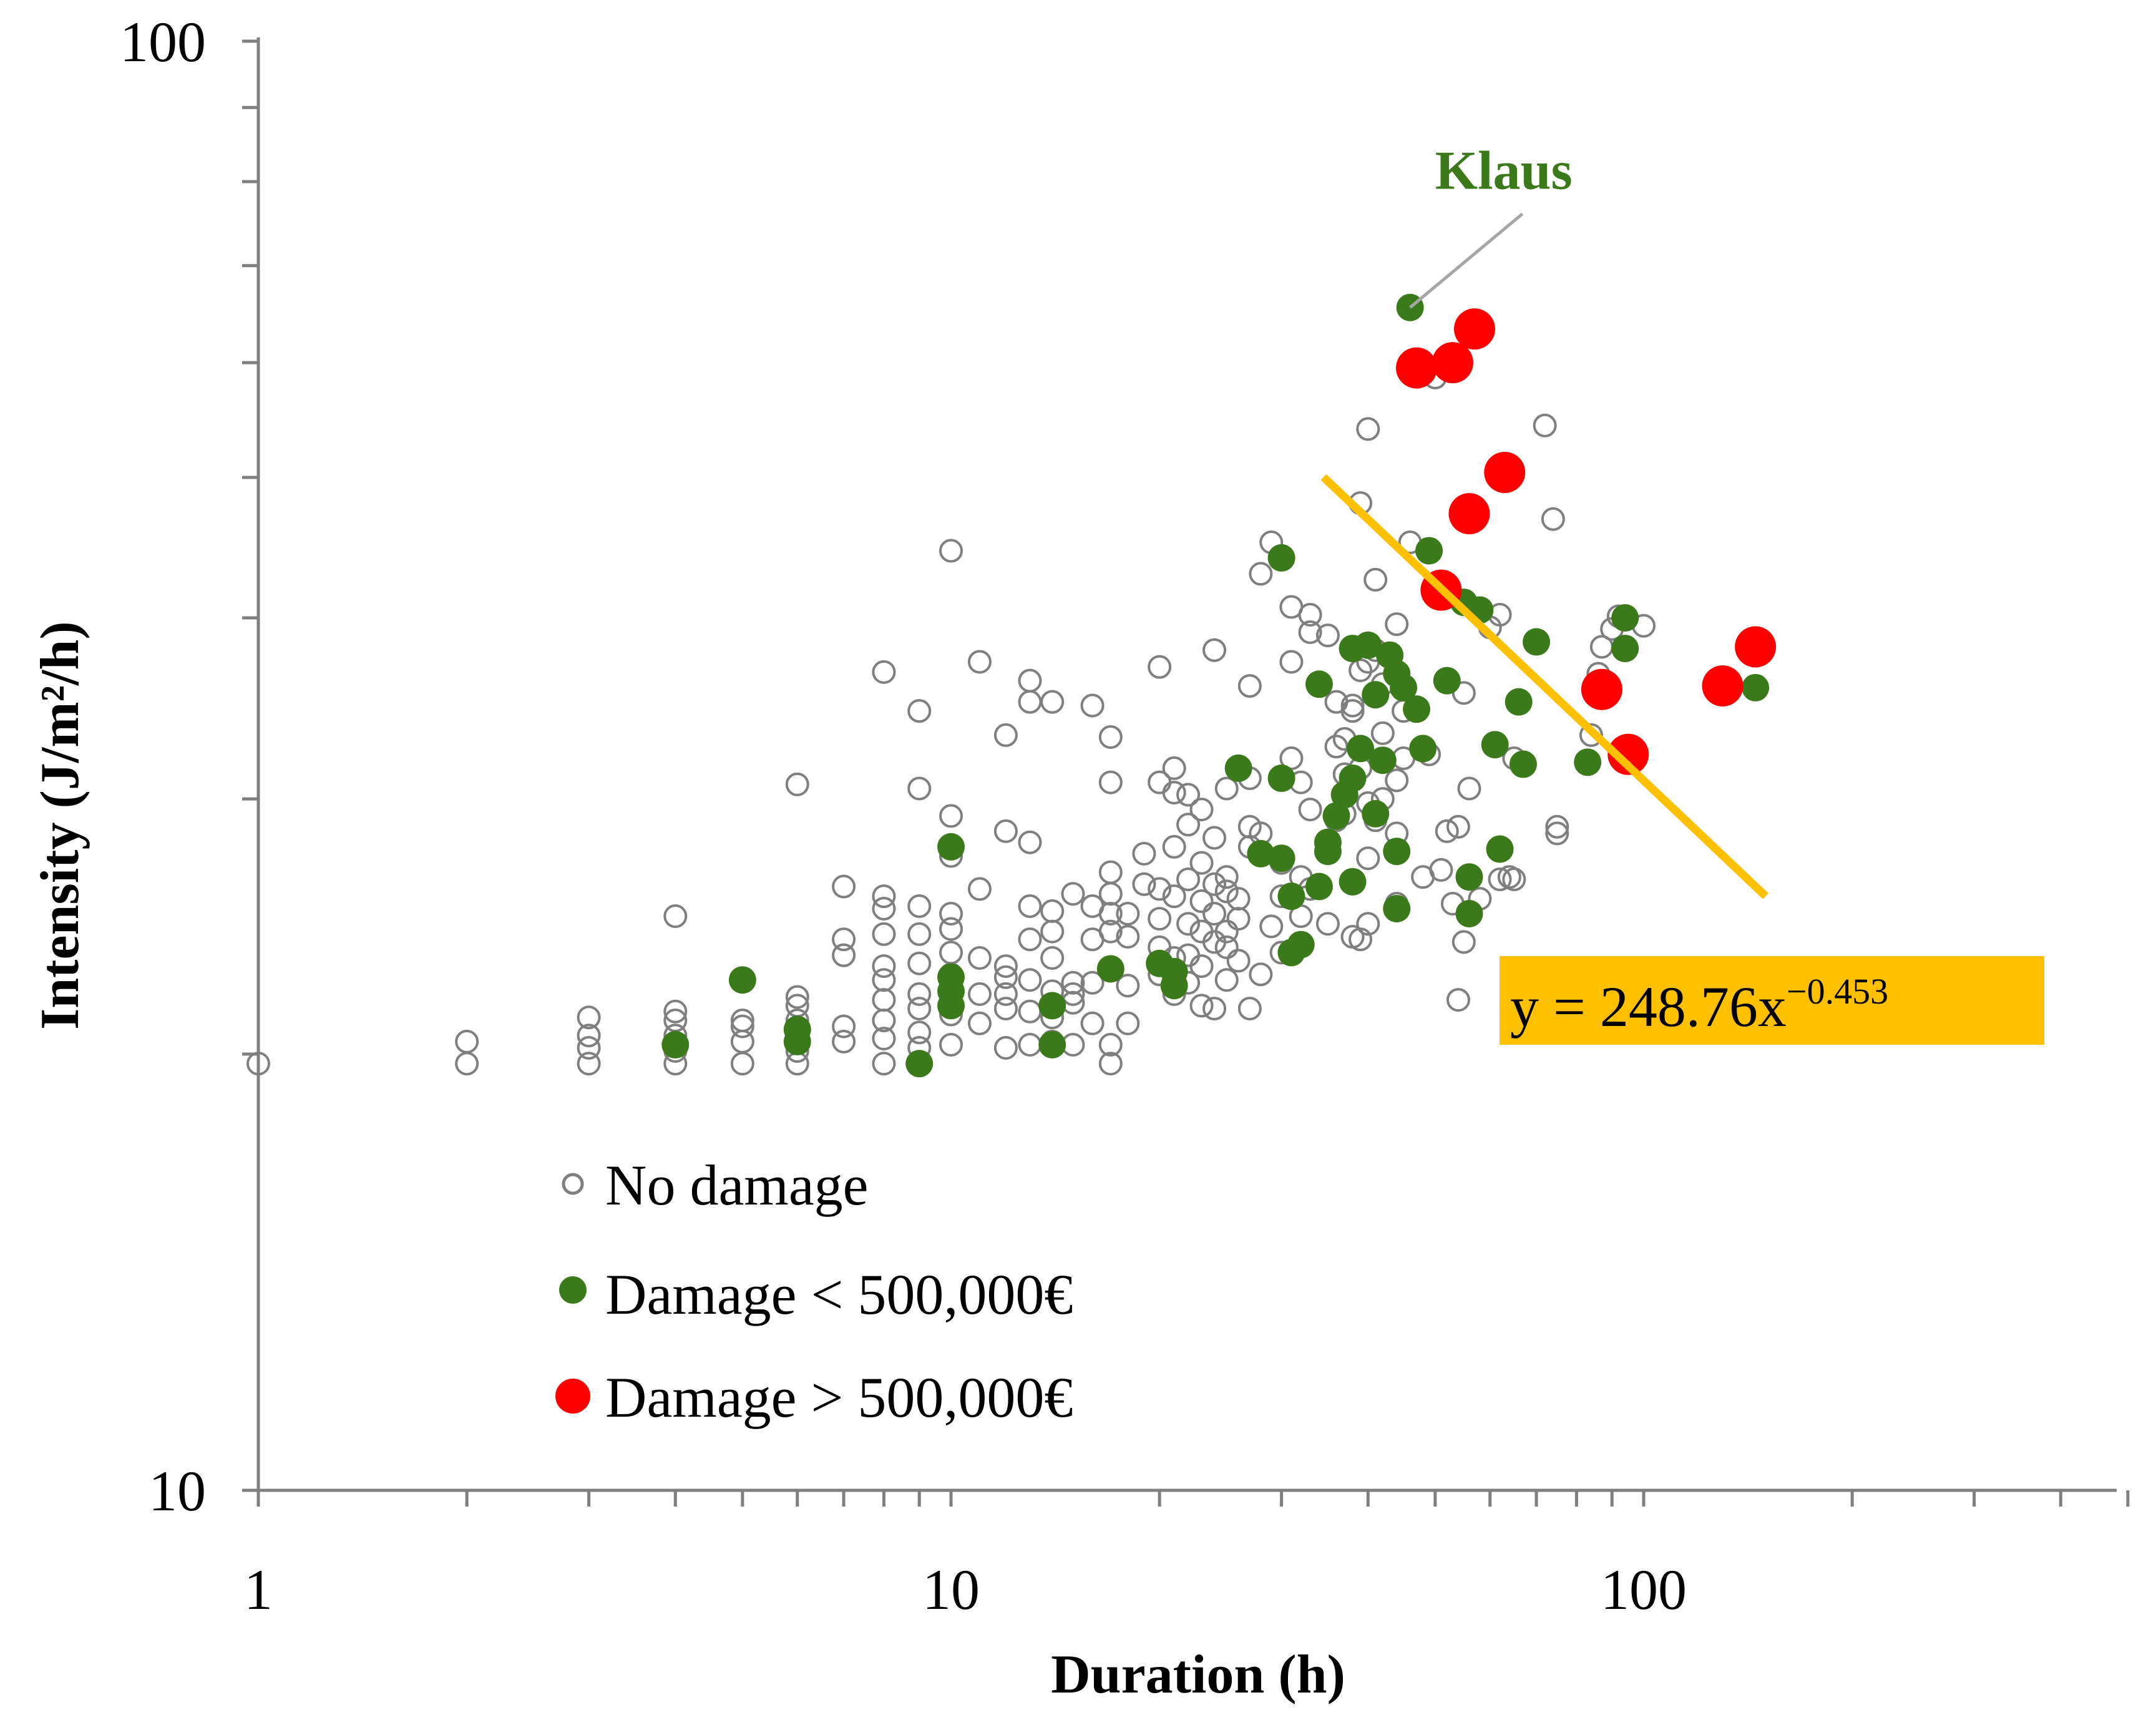 The width and height of the screenshot is (2156, 1715). What do you see at coordinates (258, 1589) in the screenshot?
I see `x-tick-label: 1` at bounding box center [258, 1589].